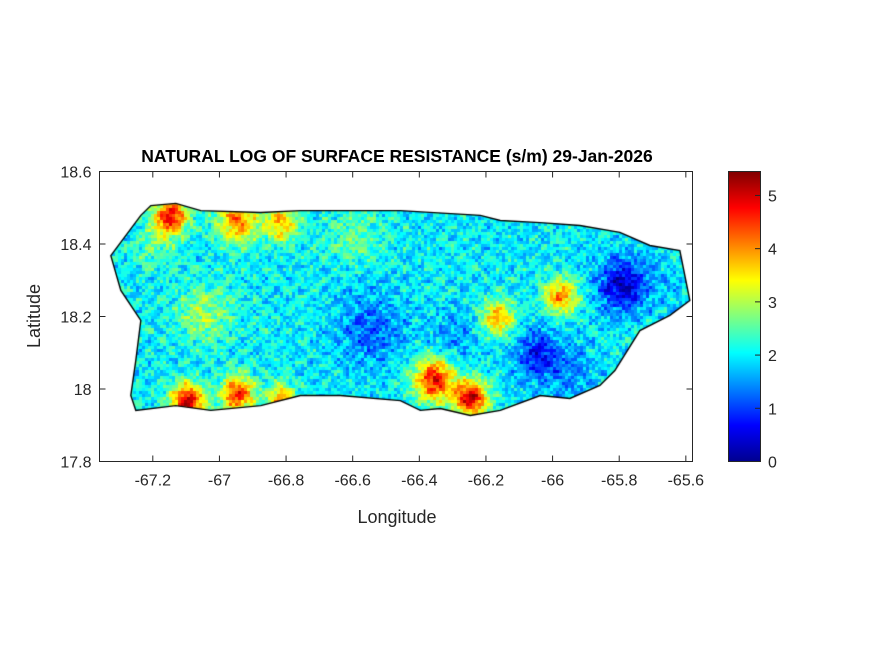 The width and height of the screenshot is (875, 656). What do you see at coordinates (75, 173) in the screenshot?
I see `y-tick-label: 18.6` at bounding box center [75, 173].